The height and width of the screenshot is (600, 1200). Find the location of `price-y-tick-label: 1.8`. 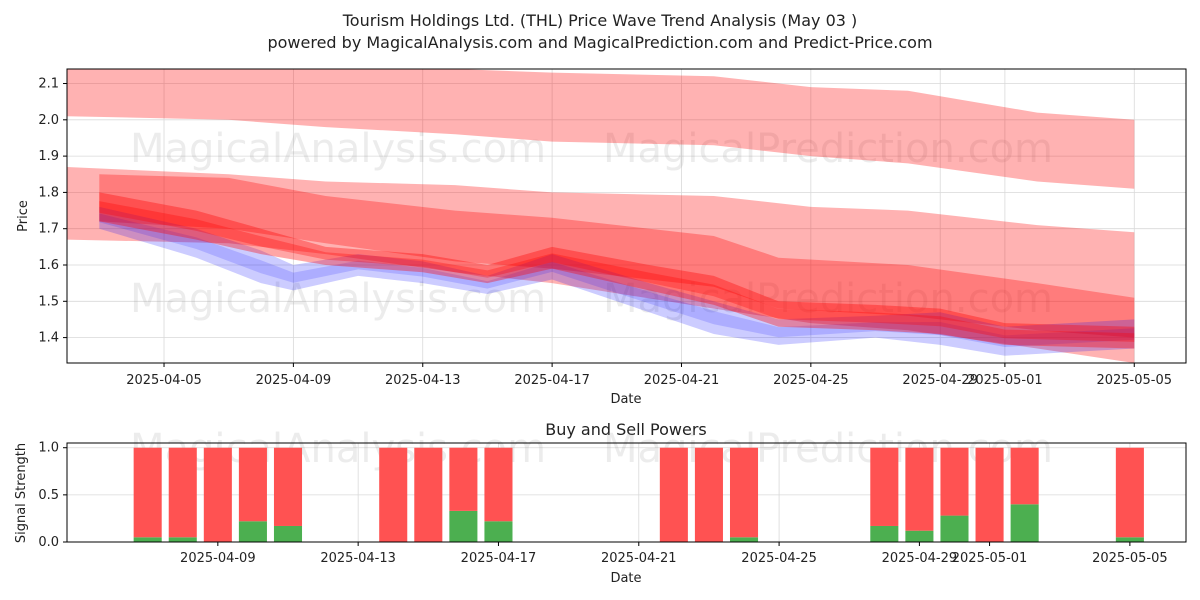

price-y-tick-label: 1.8 is located at coordinates (48, 192).